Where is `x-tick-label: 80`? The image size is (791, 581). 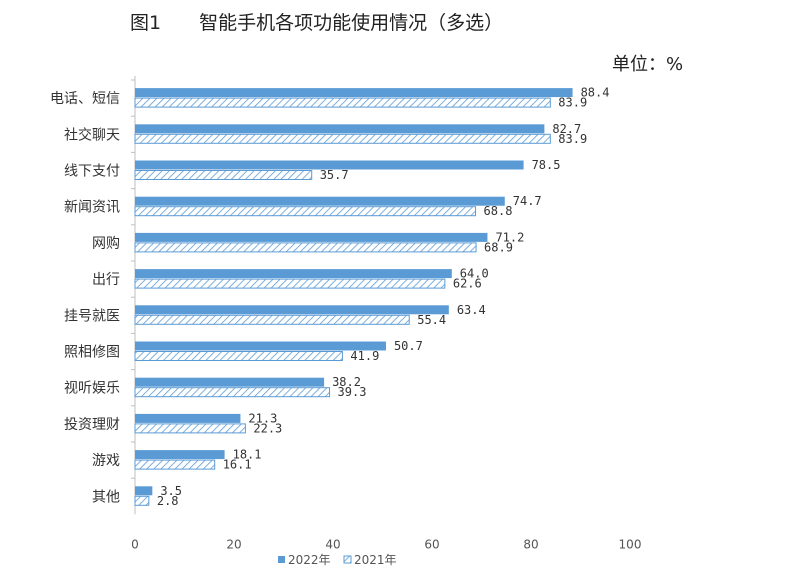 x-tick-label: 80 is located at coordinates (530, 544).